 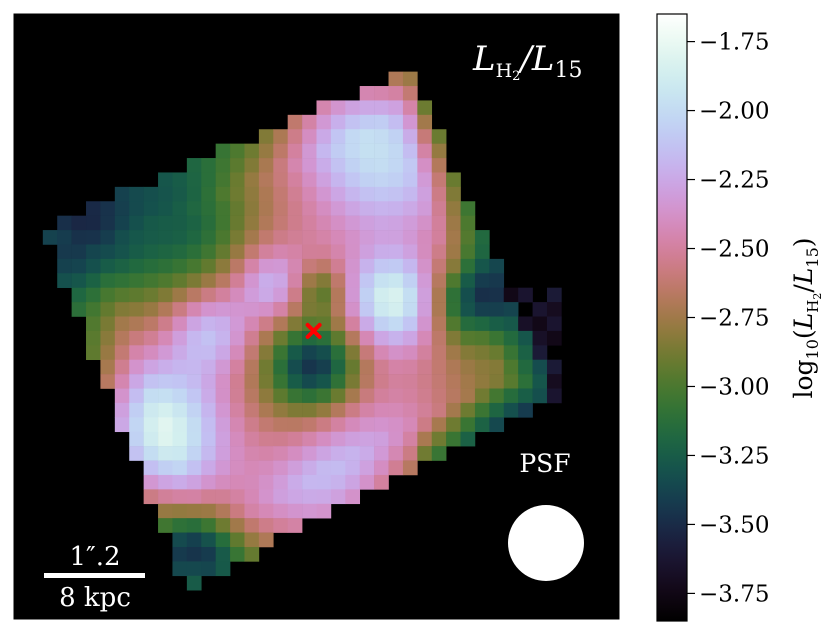 I want to click on colorbar-tick-label: −2.50, so click(x=734, y=250).